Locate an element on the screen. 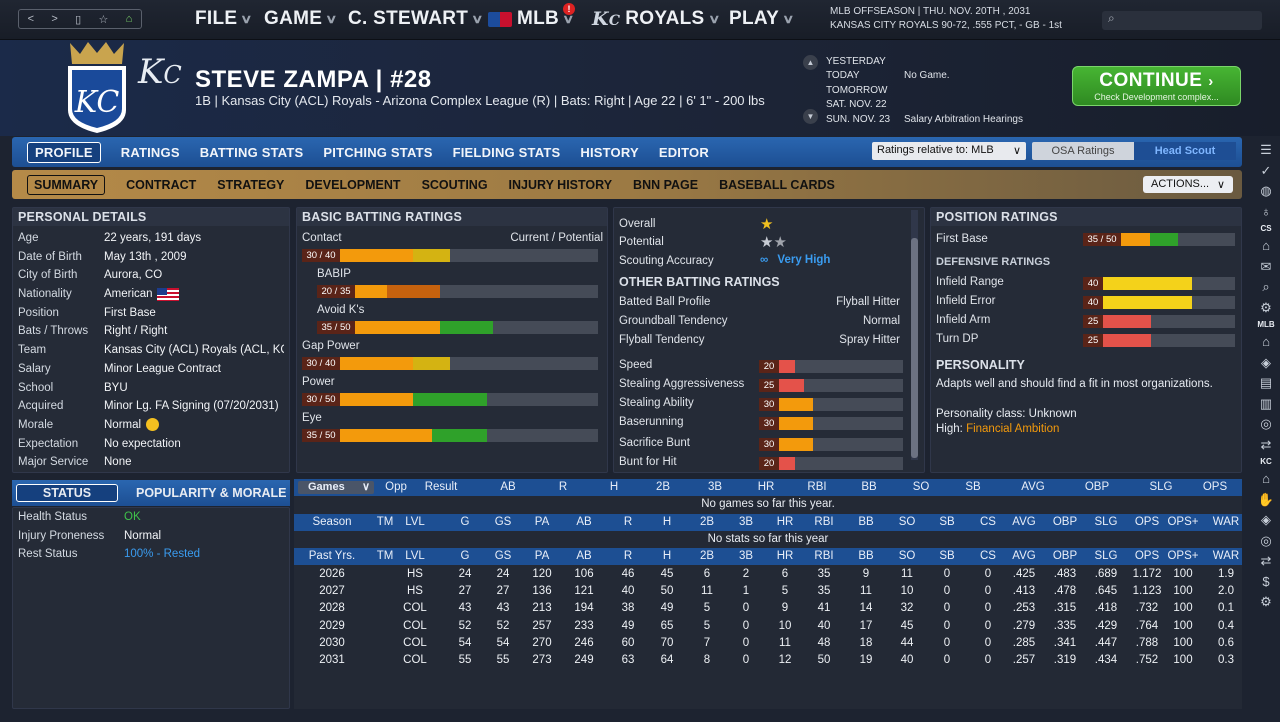 The width and height of the screenshot is (1280, 722). stats-column-header: WAR is located at coordinates (1226, 556).